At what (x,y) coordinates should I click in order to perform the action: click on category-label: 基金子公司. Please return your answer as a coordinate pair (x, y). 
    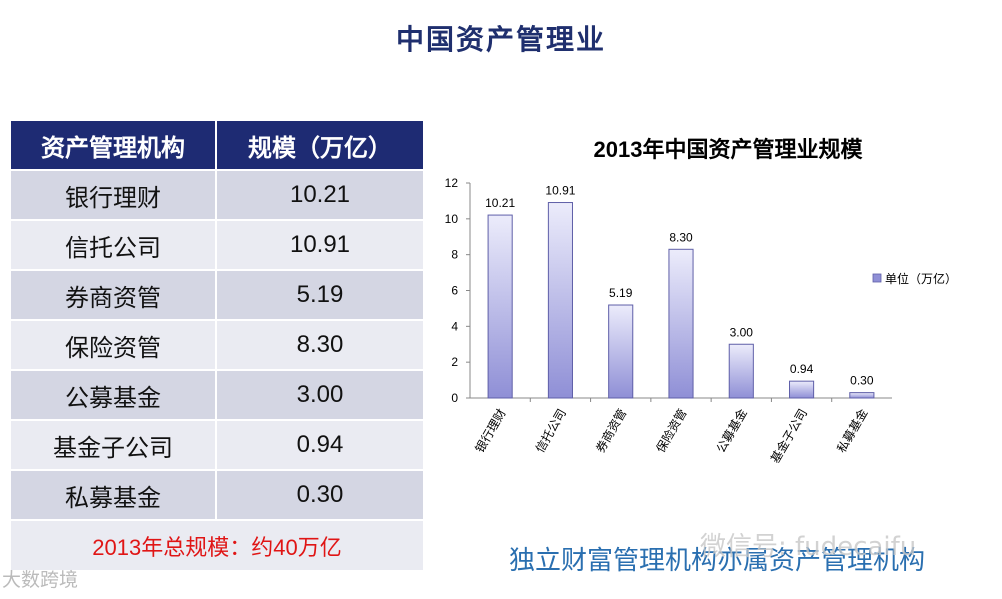
    Looking at the image, I should click on (788, 435).